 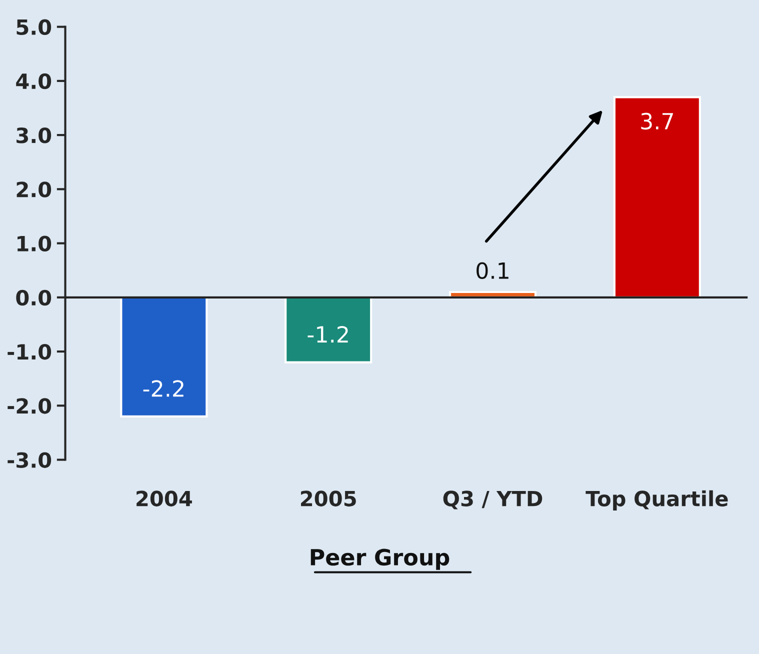 I want to click on y-tick-label: 0.0, so click(x=34, y=298).